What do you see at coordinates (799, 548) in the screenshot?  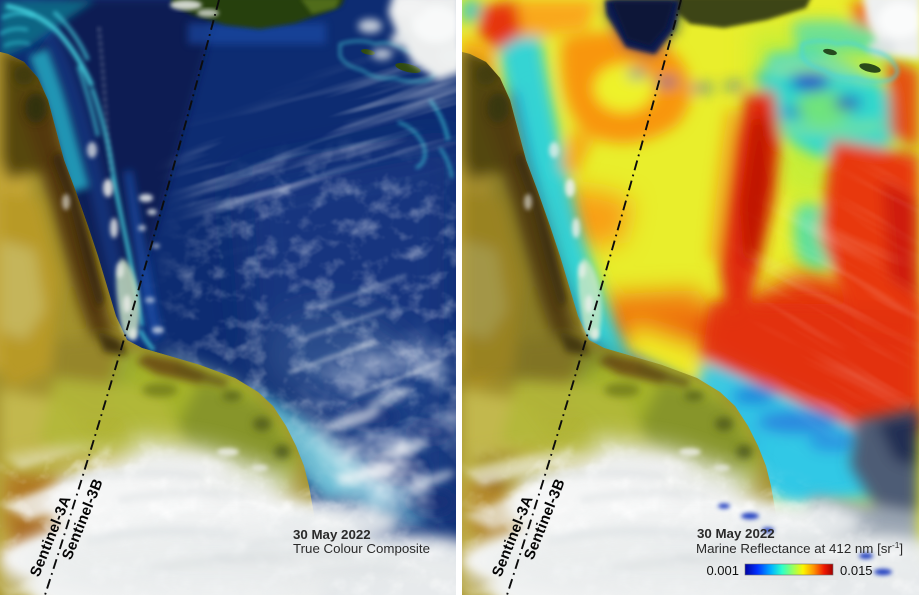 I see `svg-text:Marine Reflectance at 412 nm [: Marine Reflectance at 412 nm [sr-1]` at bounding box center [799, 548].